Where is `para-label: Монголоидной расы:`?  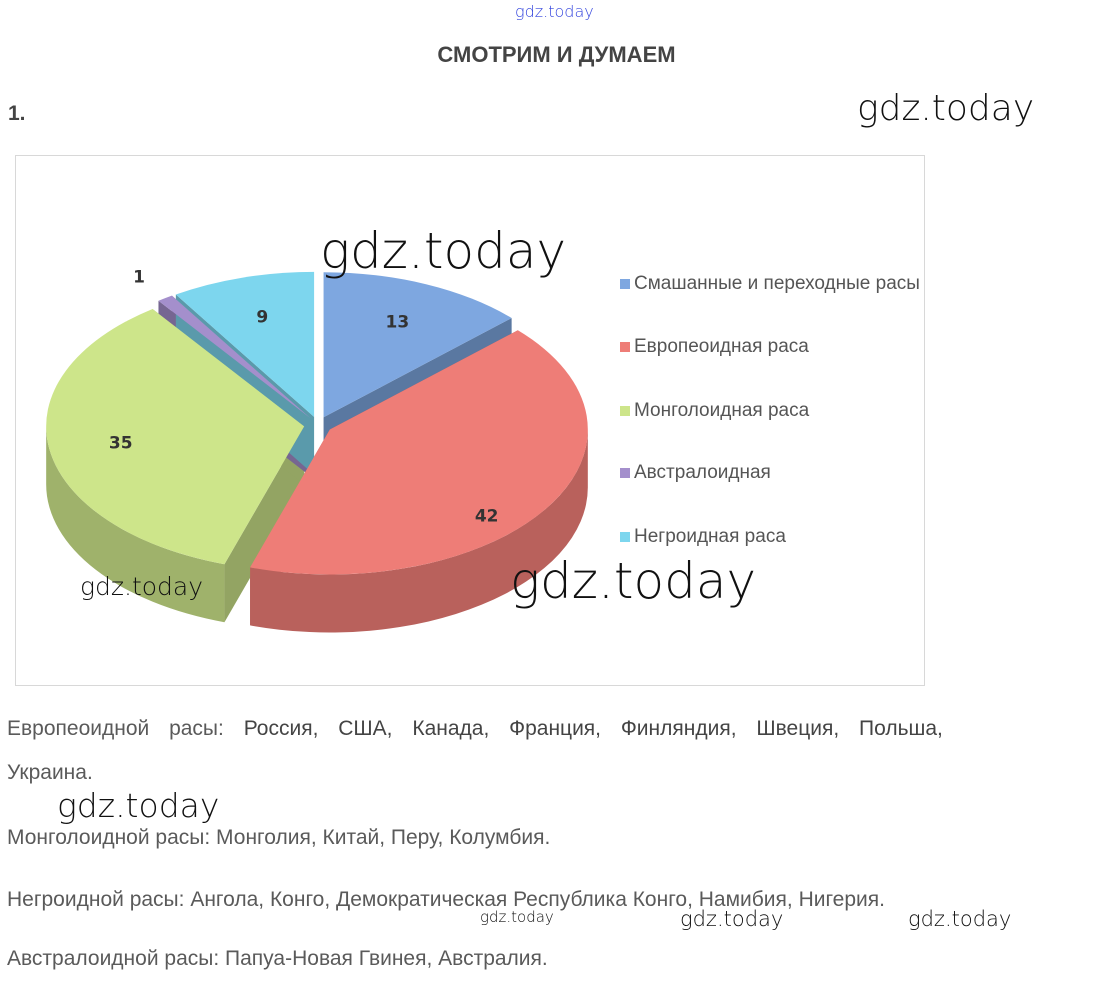
para-label: Монголоидной расы: is located at coordinates (109, 837).